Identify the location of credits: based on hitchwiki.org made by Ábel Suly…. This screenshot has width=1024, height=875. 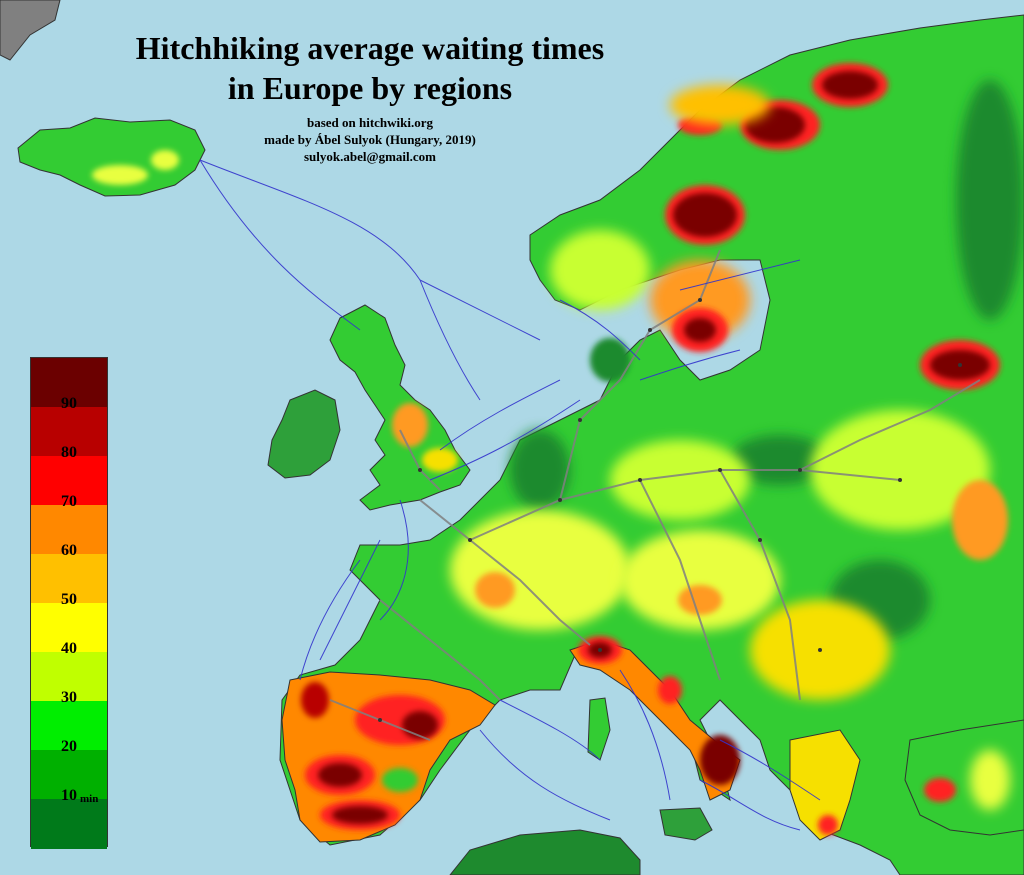
(370, 139).